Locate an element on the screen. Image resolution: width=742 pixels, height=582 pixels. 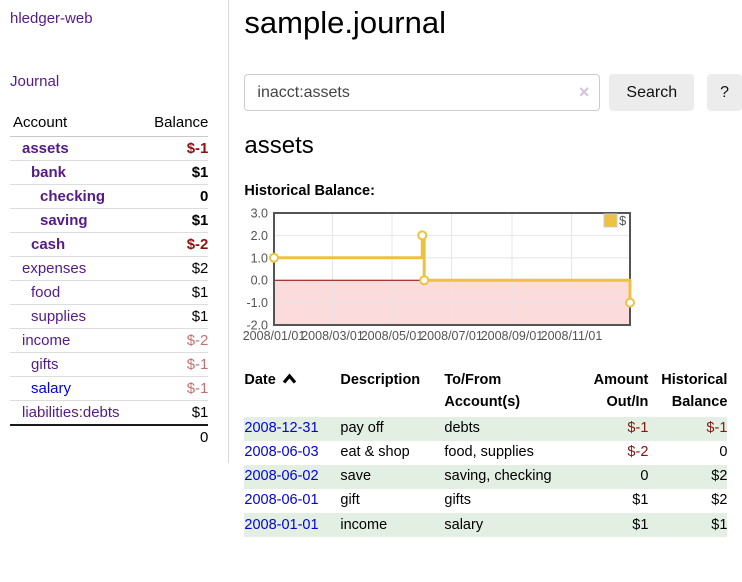
account-row: income $-2 is located at coordinates (109, 340).